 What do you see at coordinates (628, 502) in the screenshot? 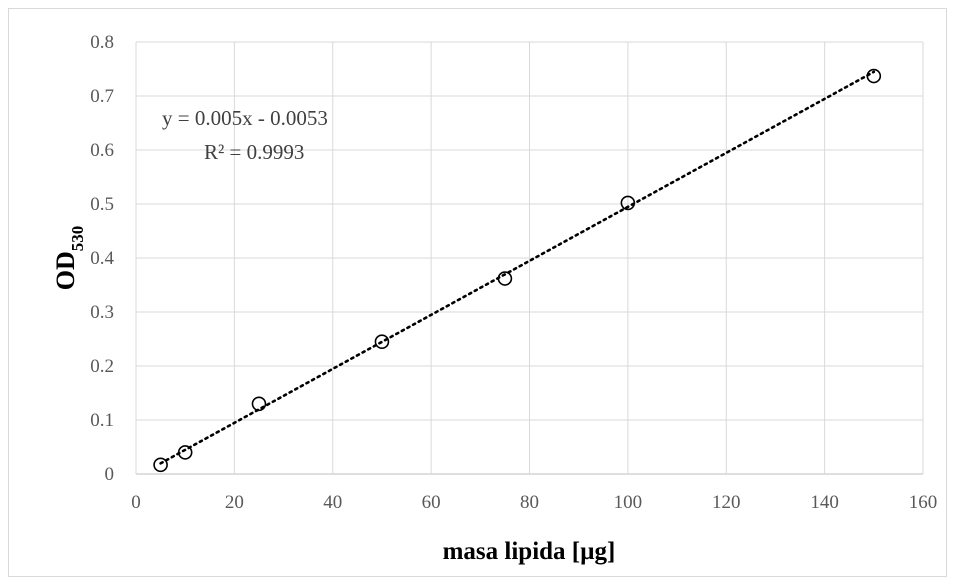
I see `x-tick-label: 100` at bounding box center [628, 502].